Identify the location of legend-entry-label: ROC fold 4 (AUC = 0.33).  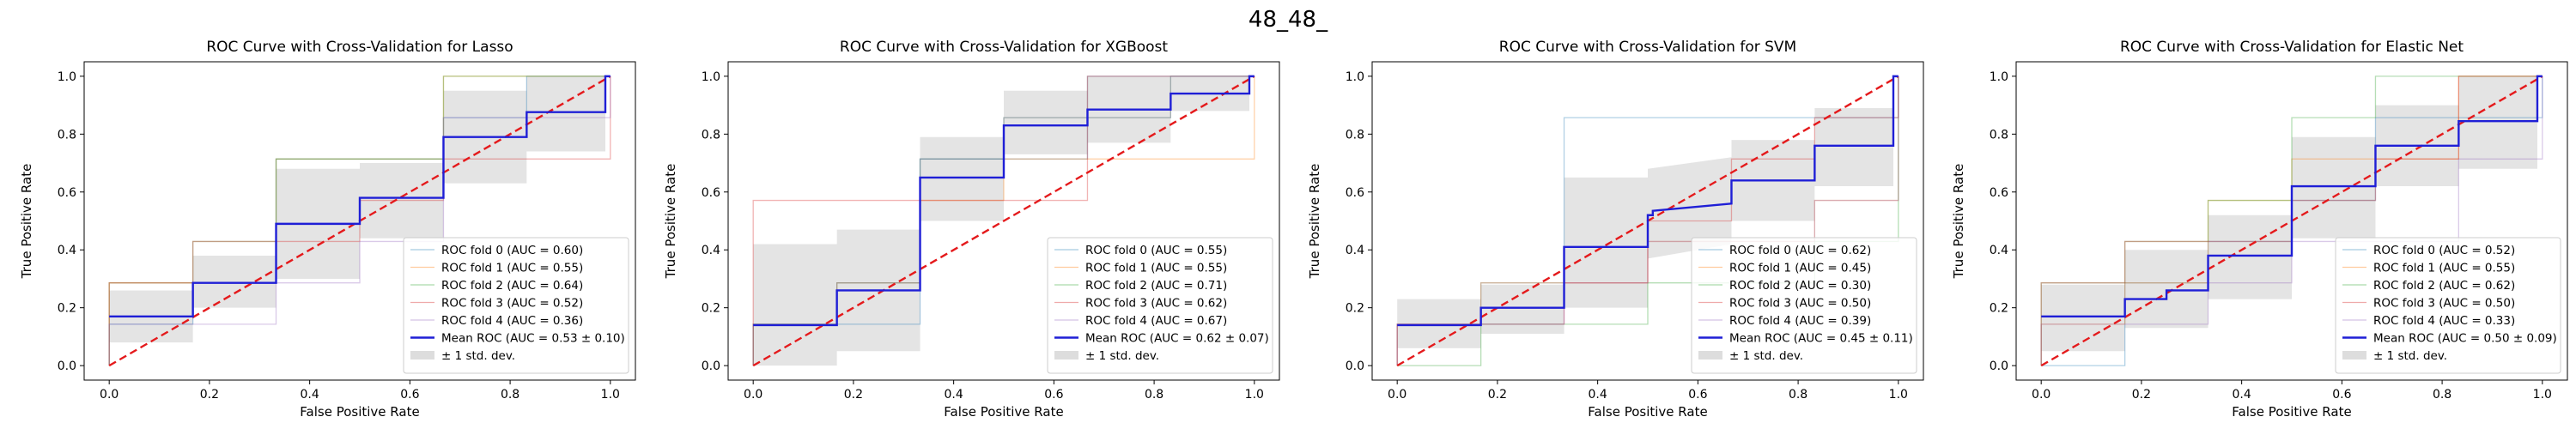
(2444, 321).